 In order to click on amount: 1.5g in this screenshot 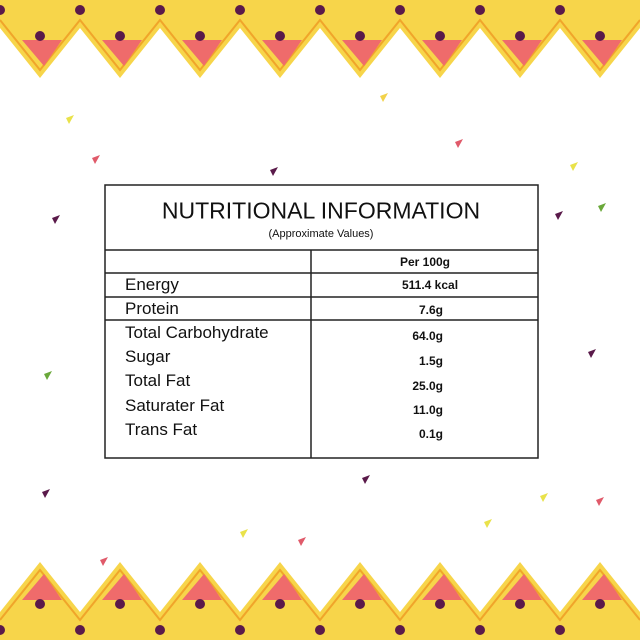, I will do `click(430, 361)`.